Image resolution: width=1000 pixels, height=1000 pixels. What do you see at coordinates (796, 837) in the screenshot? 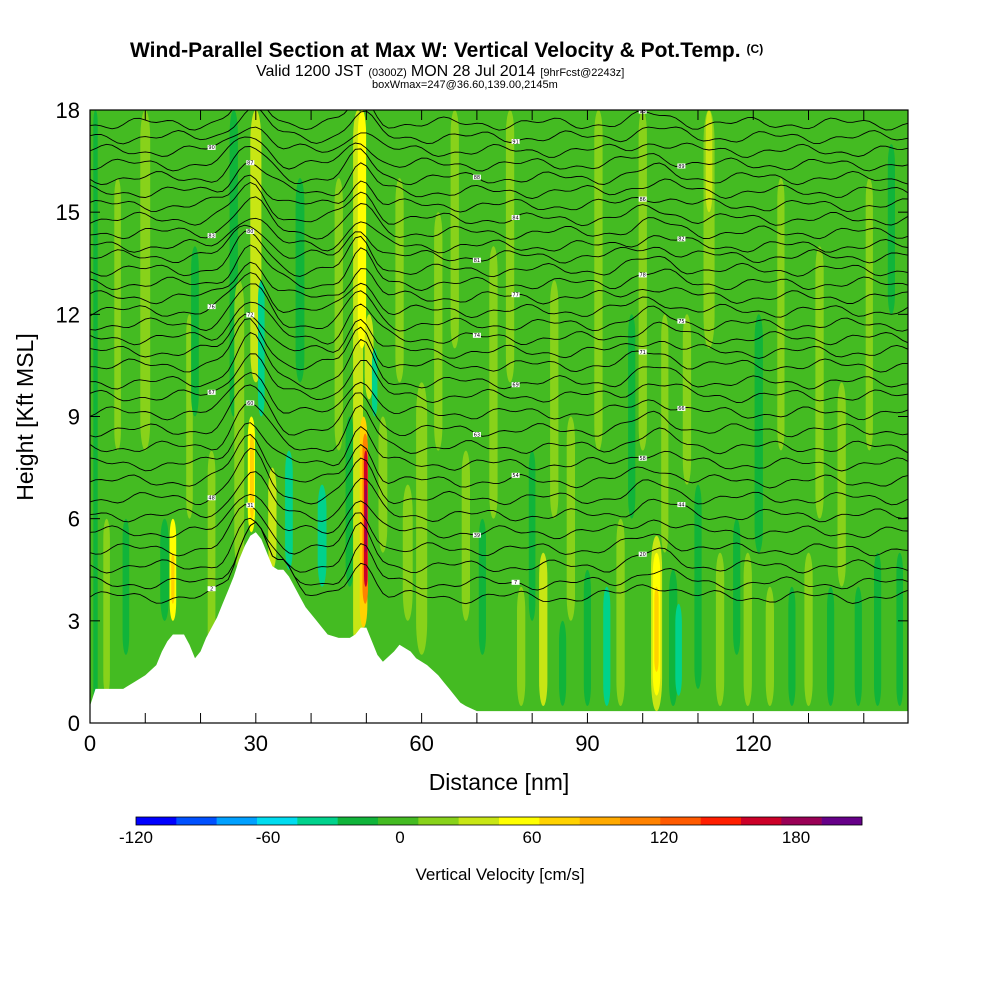
I see `colorbar-tick-label-5: 180` at bounding box center [796, 837].